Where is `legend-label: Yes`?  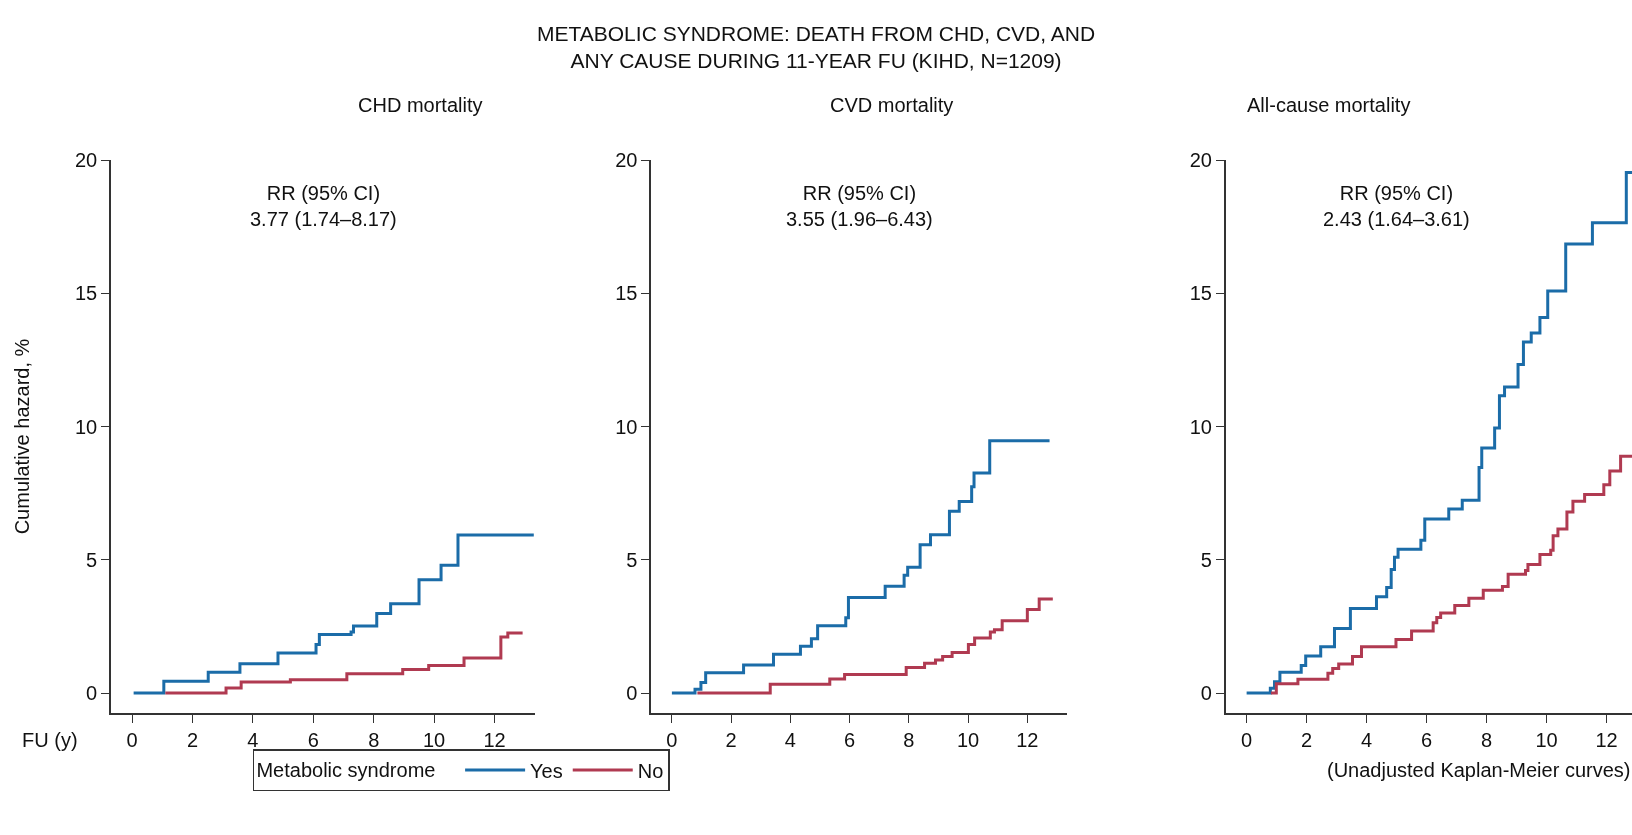 legend-label: Yes is located at coordinates (546, 770).